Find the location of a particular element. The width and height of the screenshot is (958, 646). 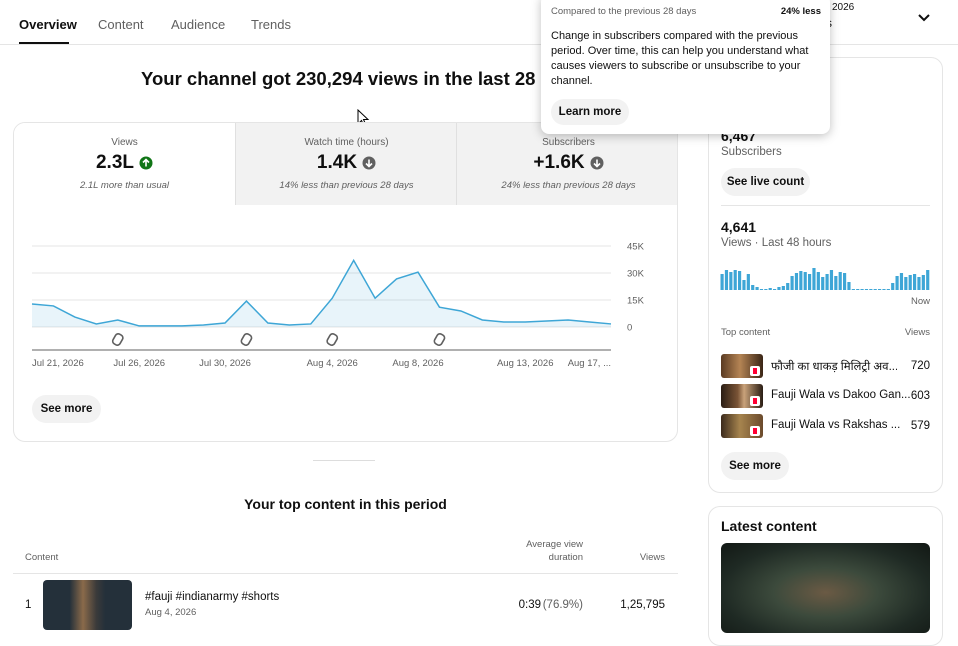

area is located at coordinates (321, 293).